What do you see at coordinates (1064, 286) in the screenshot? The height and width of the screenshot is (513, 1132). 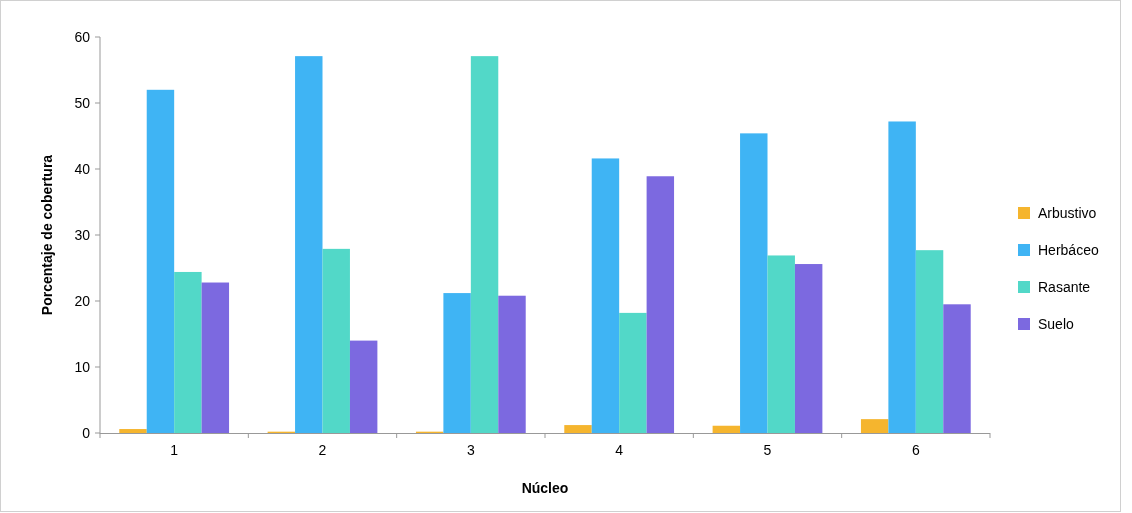 I see `legend-label: Rasante` at bounding box center [1064, 286].